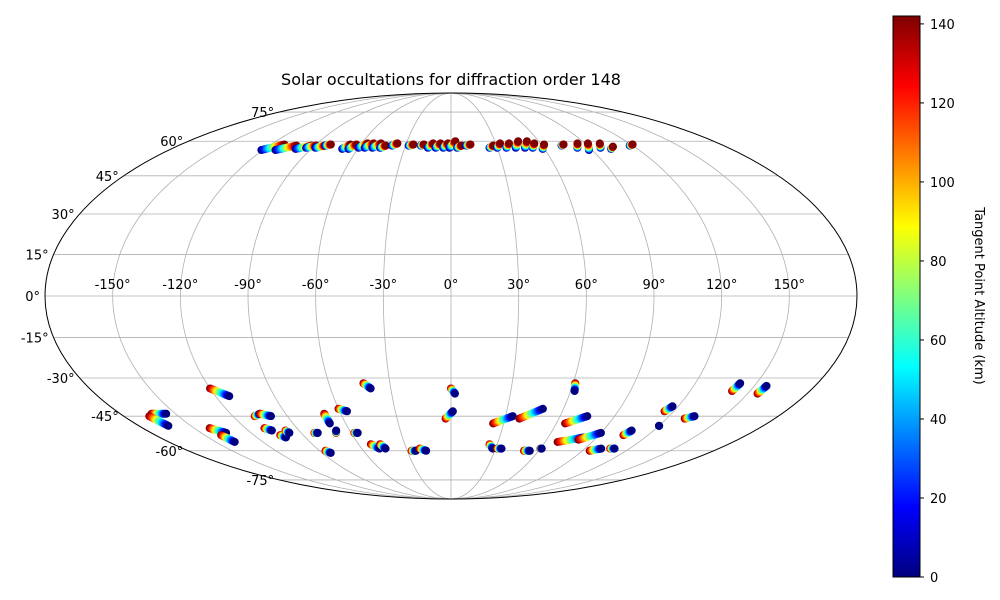 This screenshot has height=600, width=1000. I want to click on longitude-tick-label: 150°, so click(789, 285).